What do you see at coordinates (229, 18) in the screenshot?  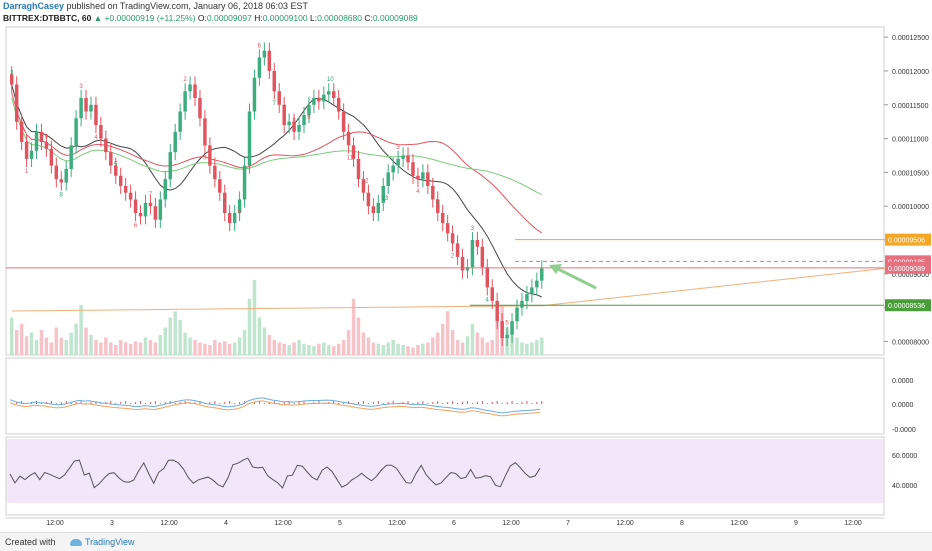 I see `open-value: 0.00009097` at bounding box center [229, 18].